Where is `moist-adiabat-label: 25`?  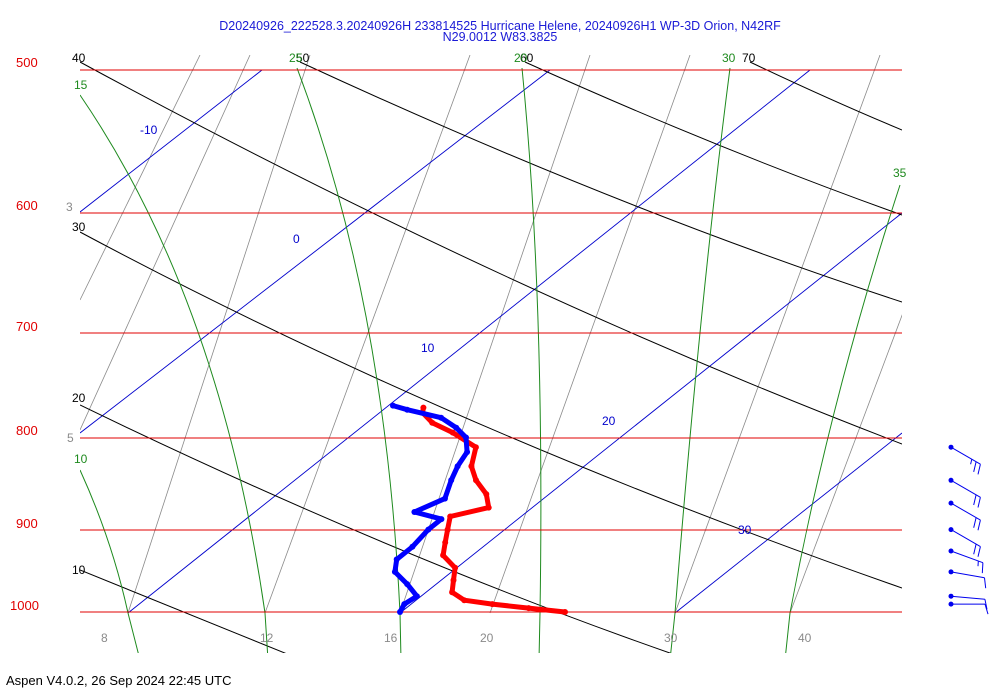 moist-adiabat-label: 25 is located at coordinates (296, 58).